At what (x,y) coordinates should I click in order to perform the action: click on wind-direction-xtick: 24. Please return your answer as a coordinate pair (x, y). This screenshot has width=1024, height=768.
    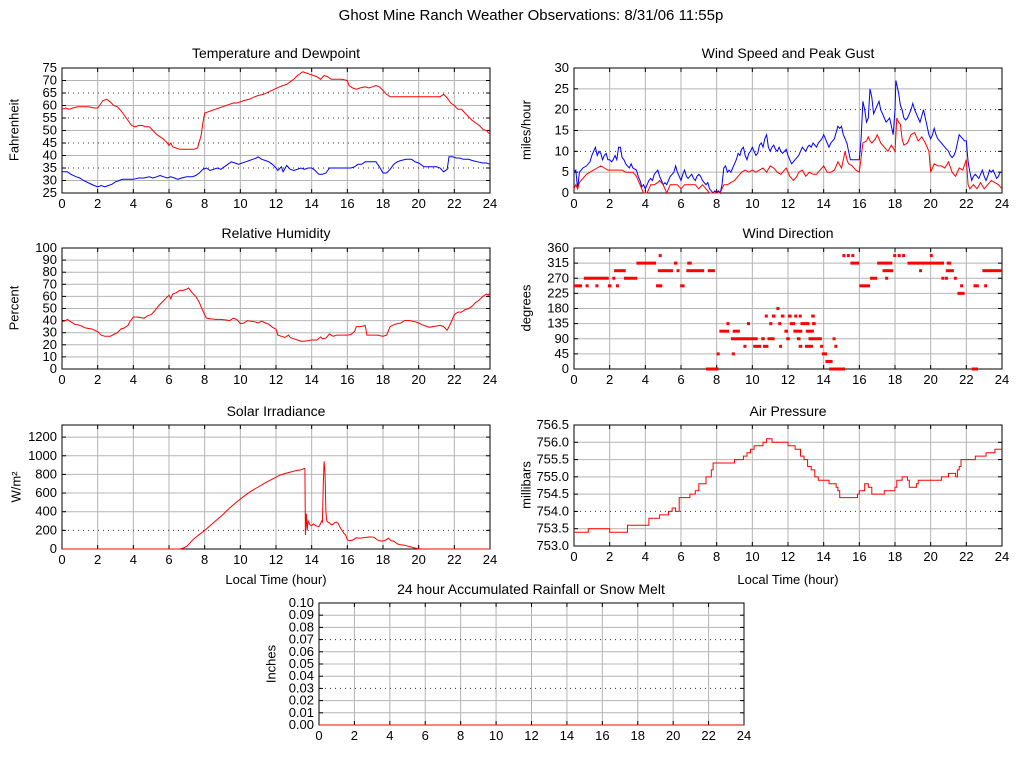
    Looking at the image, I should click on (1002, 379).